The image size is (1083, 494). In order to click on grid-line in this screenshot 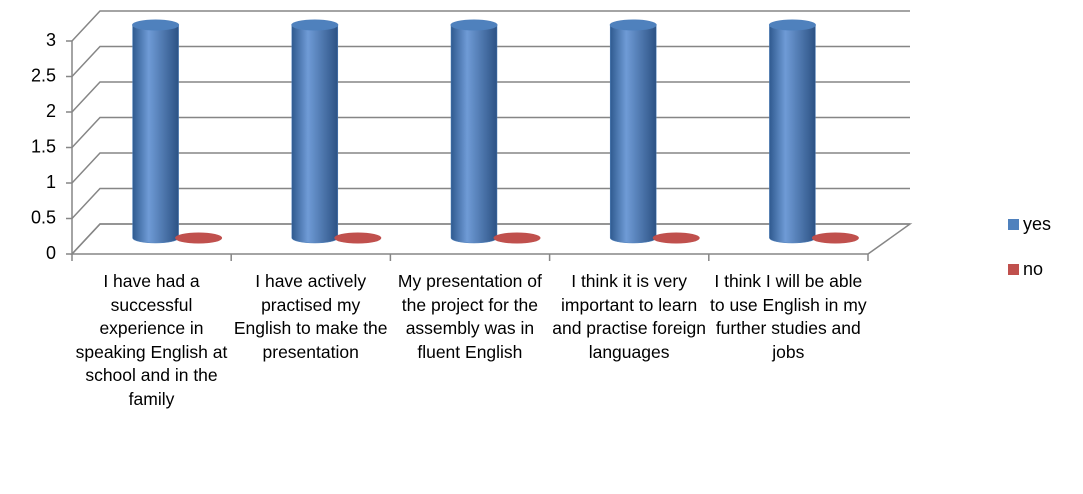, I will do `click(490, 26)`.